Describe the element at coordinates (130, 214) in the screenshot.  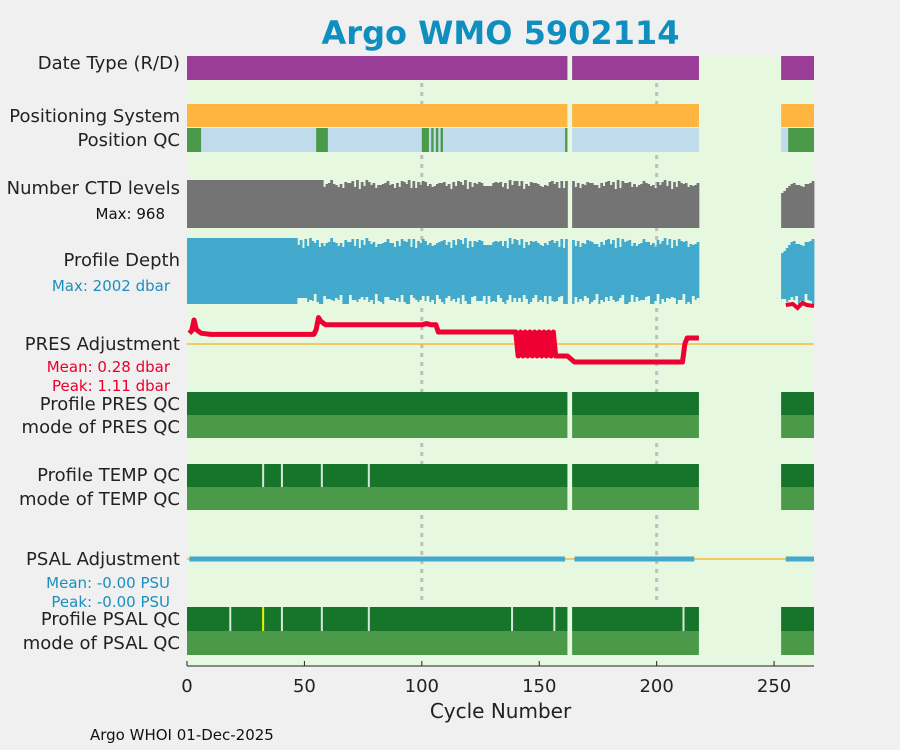
I see `ctd-levels-max: Max: 968` at that location.